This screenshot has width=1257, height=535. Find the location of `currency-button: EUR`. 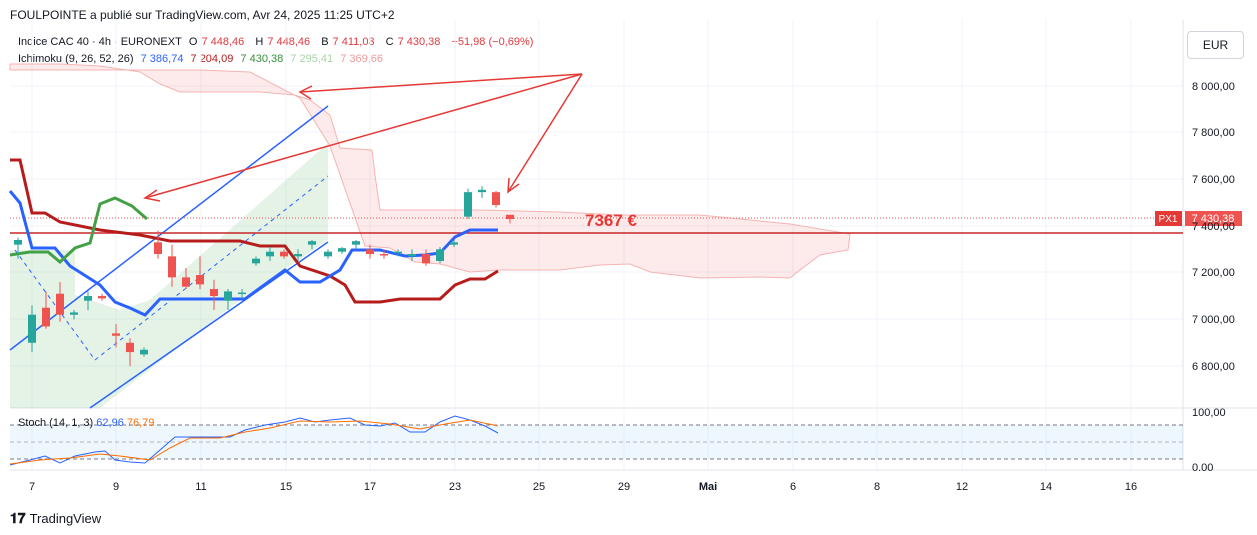

currency-button: EUR is located at coordinates (1215, 45).